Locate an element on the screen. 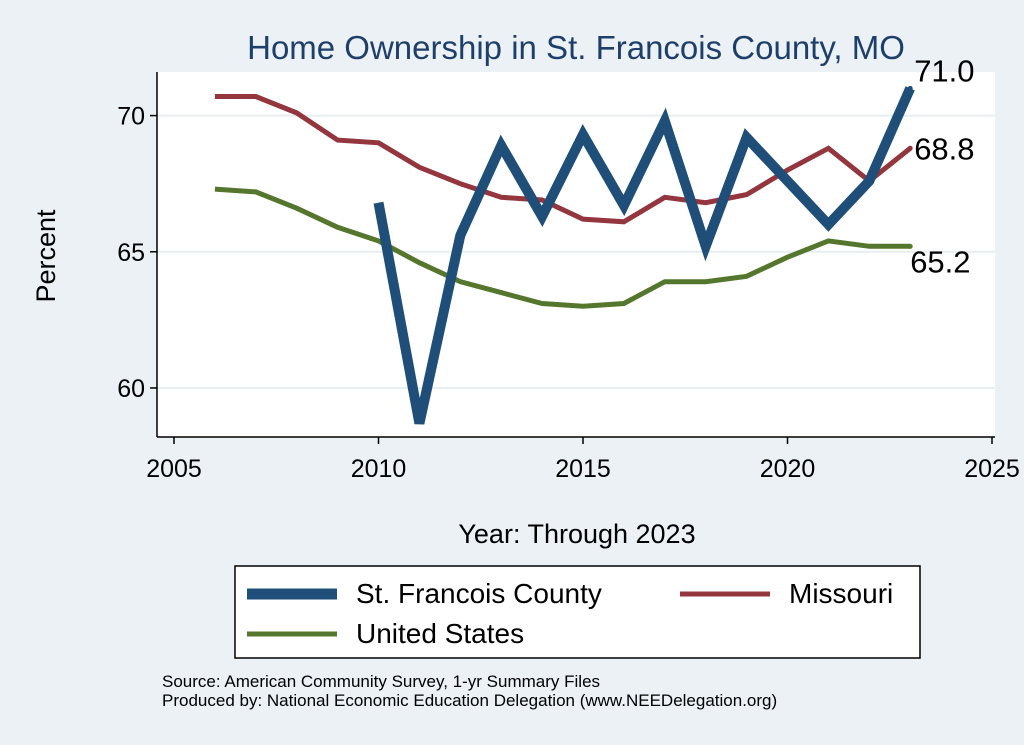  end-marker-missouri is located at coordinates (910, 148).